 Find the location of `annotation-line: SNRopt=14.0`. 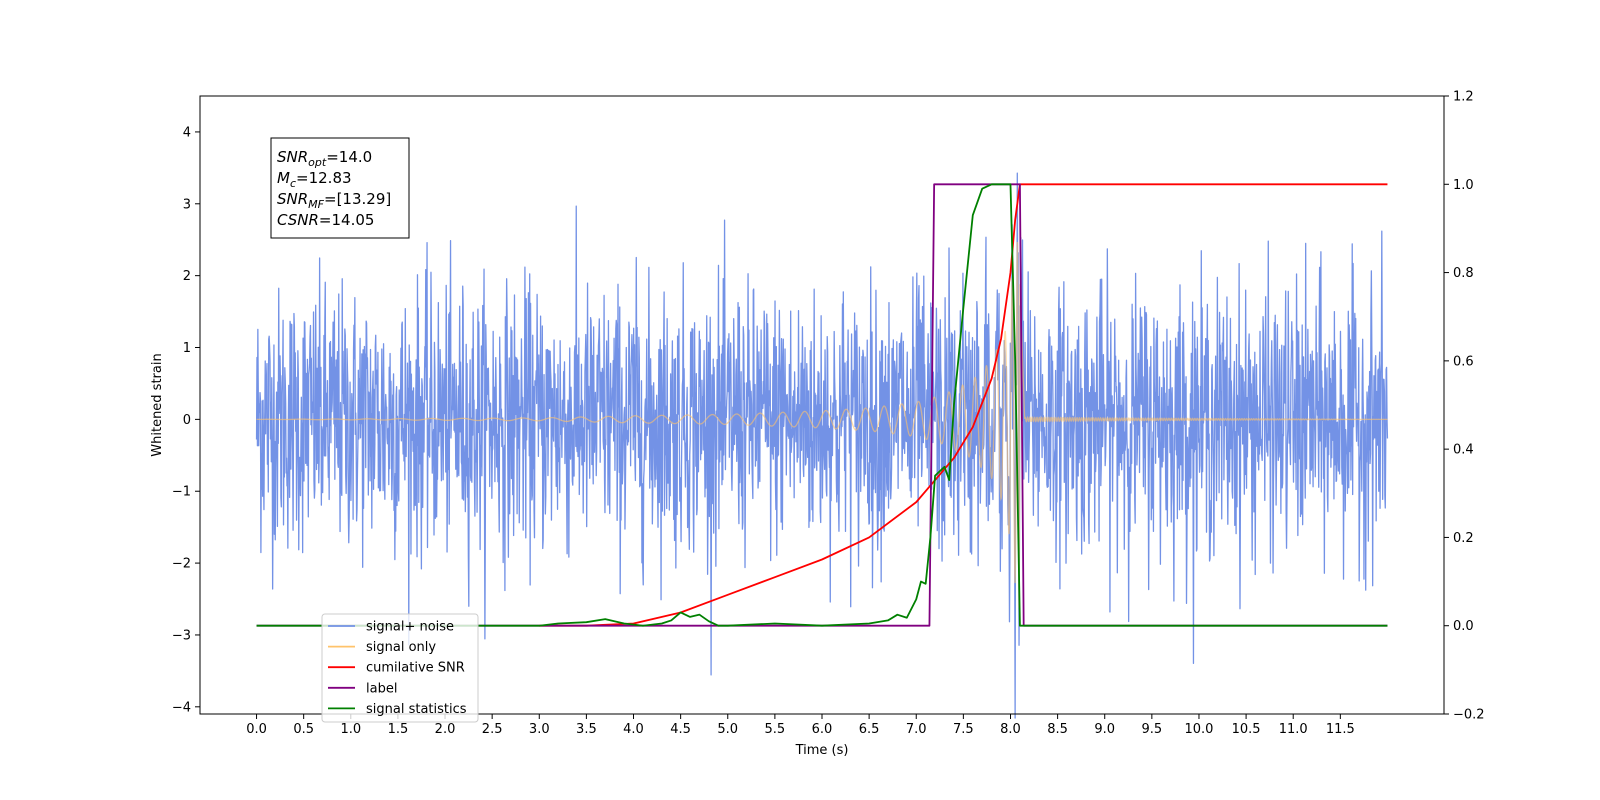

annotation-line: SNRopt=14.0 is located at coordinates (324, 158).